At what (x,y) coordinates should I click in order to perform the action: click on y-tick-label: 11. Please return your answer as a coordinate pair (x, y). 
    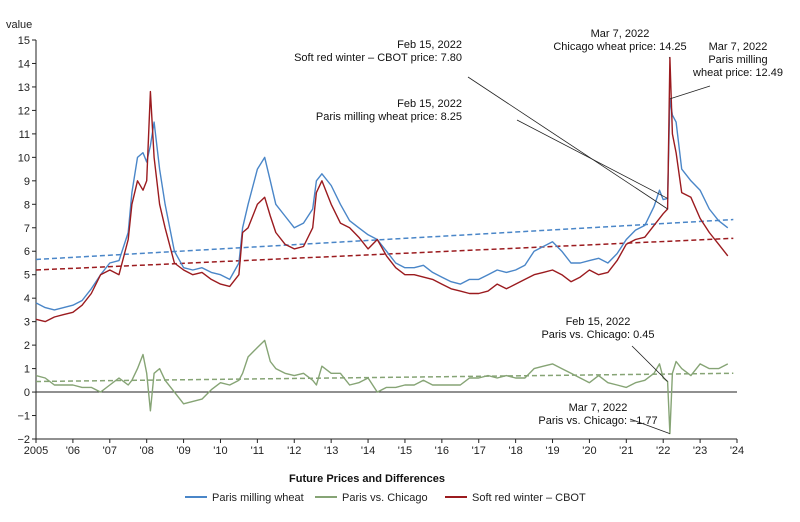
    Looking at the image, I should click on (24, 135).